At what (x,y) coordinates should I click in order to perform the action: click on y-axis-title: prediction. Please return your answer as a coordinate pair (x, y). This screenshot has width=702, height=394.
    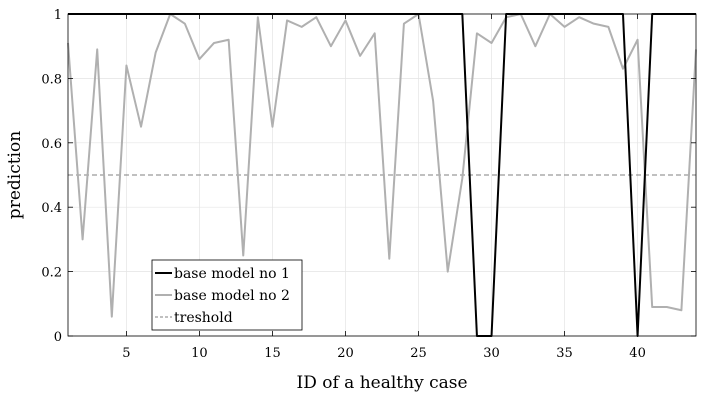
    Looking at the image, I should click on (15, 175).